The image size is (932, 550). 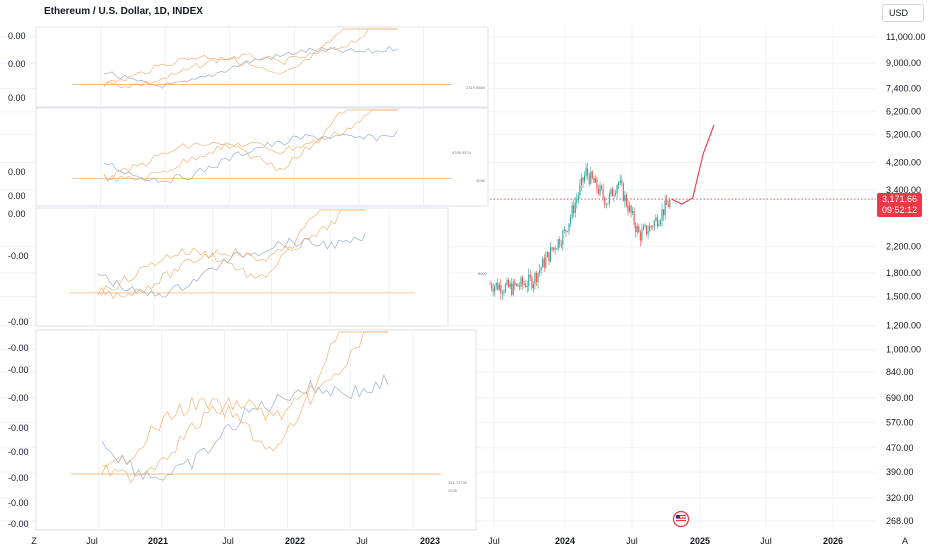 What do you see at coordinates (903, 89) in the screenshot?
I see `price-axis-label: 7,400.00` at bounding box center [903, 89].